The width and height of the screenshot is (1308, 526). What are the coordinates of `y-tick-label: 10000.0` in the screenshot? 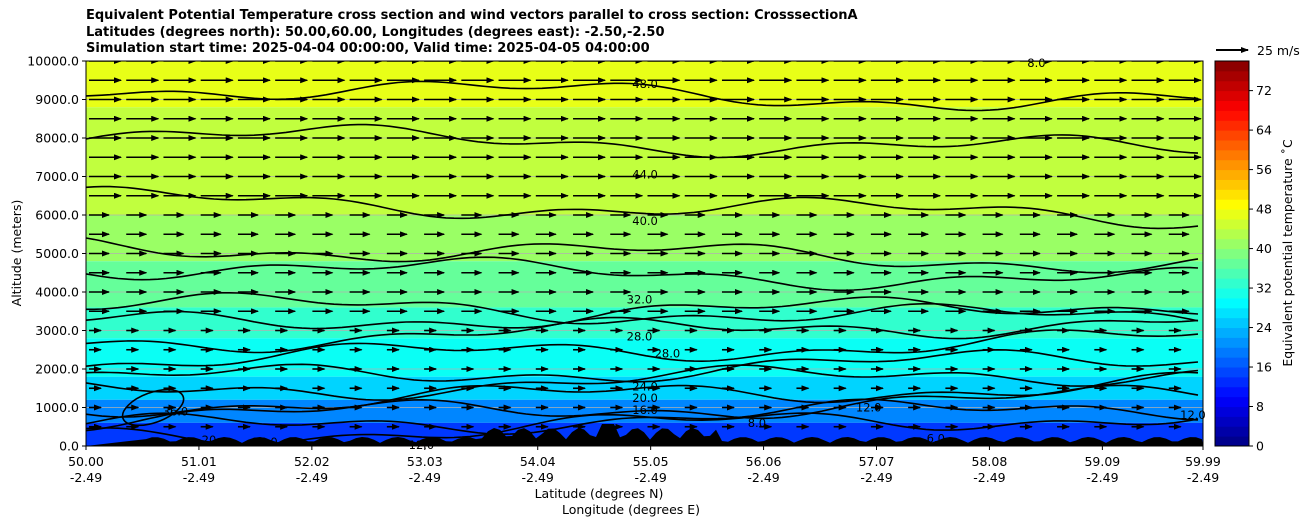 It's located at (53, 61).